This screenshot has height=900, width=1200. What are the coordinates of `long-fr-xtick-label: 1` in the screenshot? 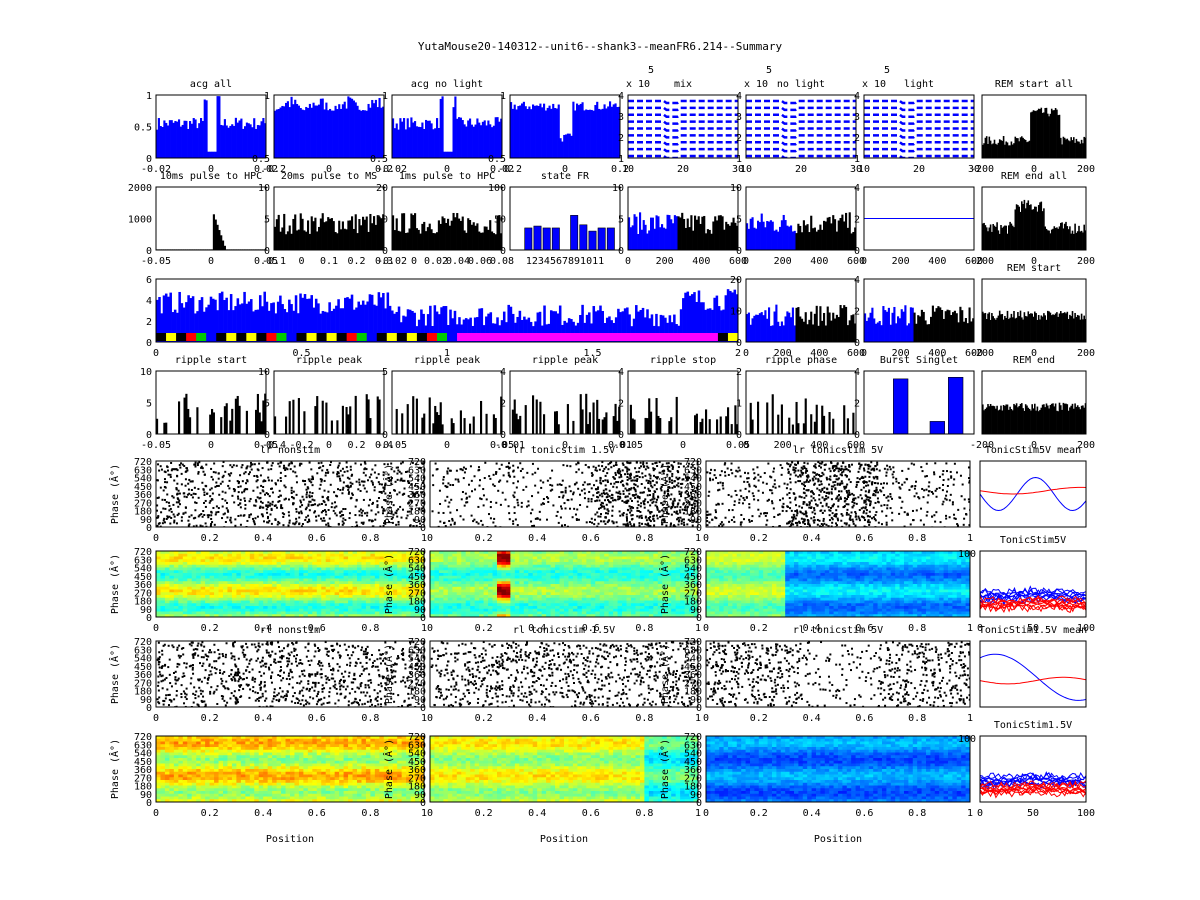 It's located at (447, 353).